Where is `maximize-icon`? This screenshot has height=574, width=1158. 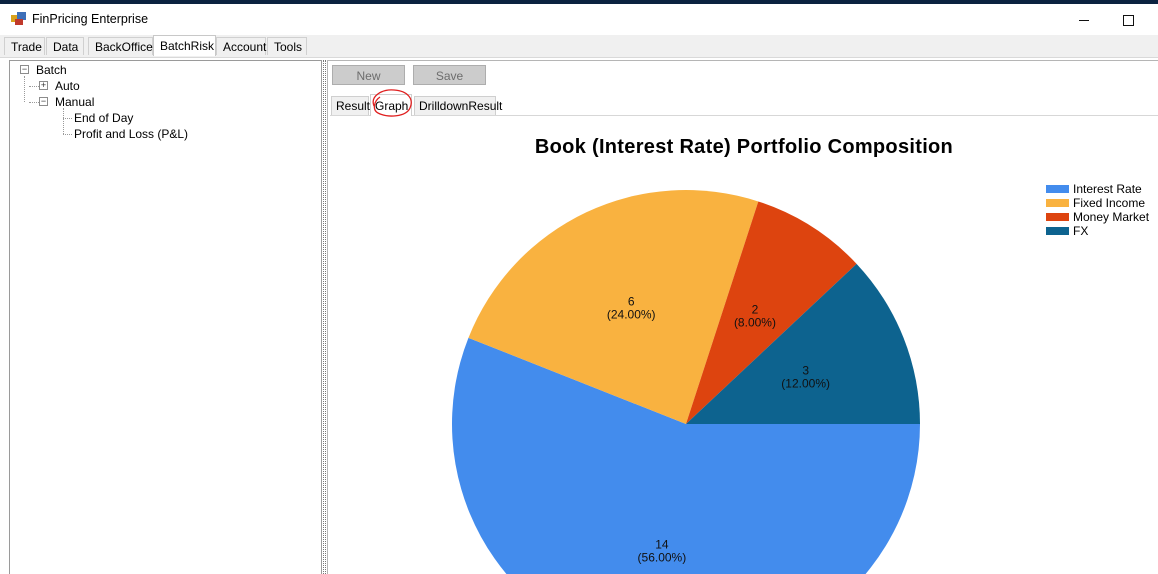
maximize-icon is located at coordinates (1128, 20).